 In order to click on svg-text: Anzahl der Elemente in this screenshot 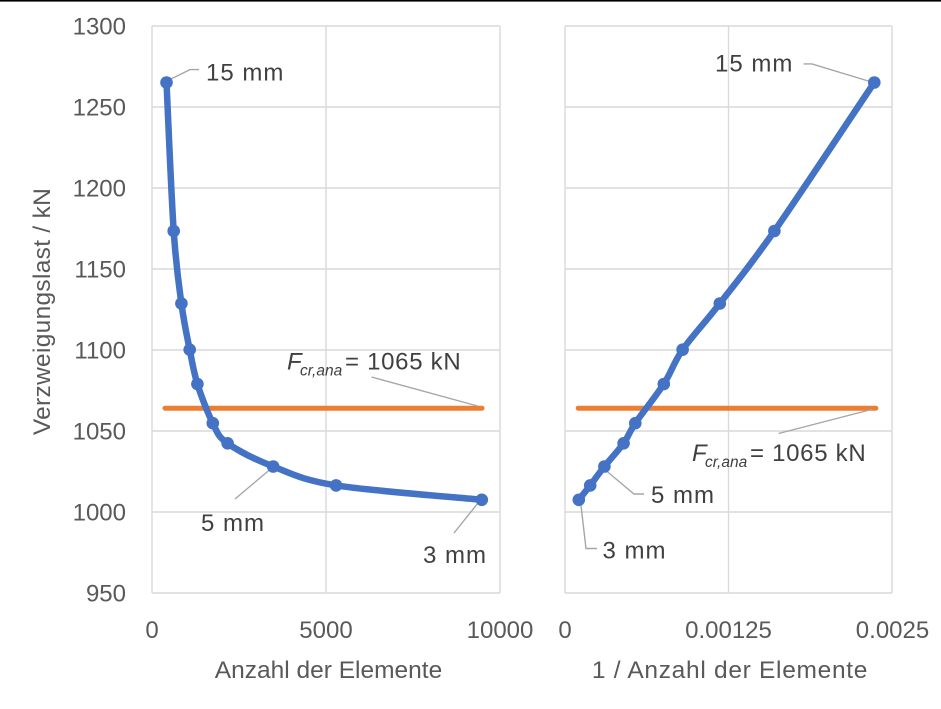, I will do `click(328, 670)`.